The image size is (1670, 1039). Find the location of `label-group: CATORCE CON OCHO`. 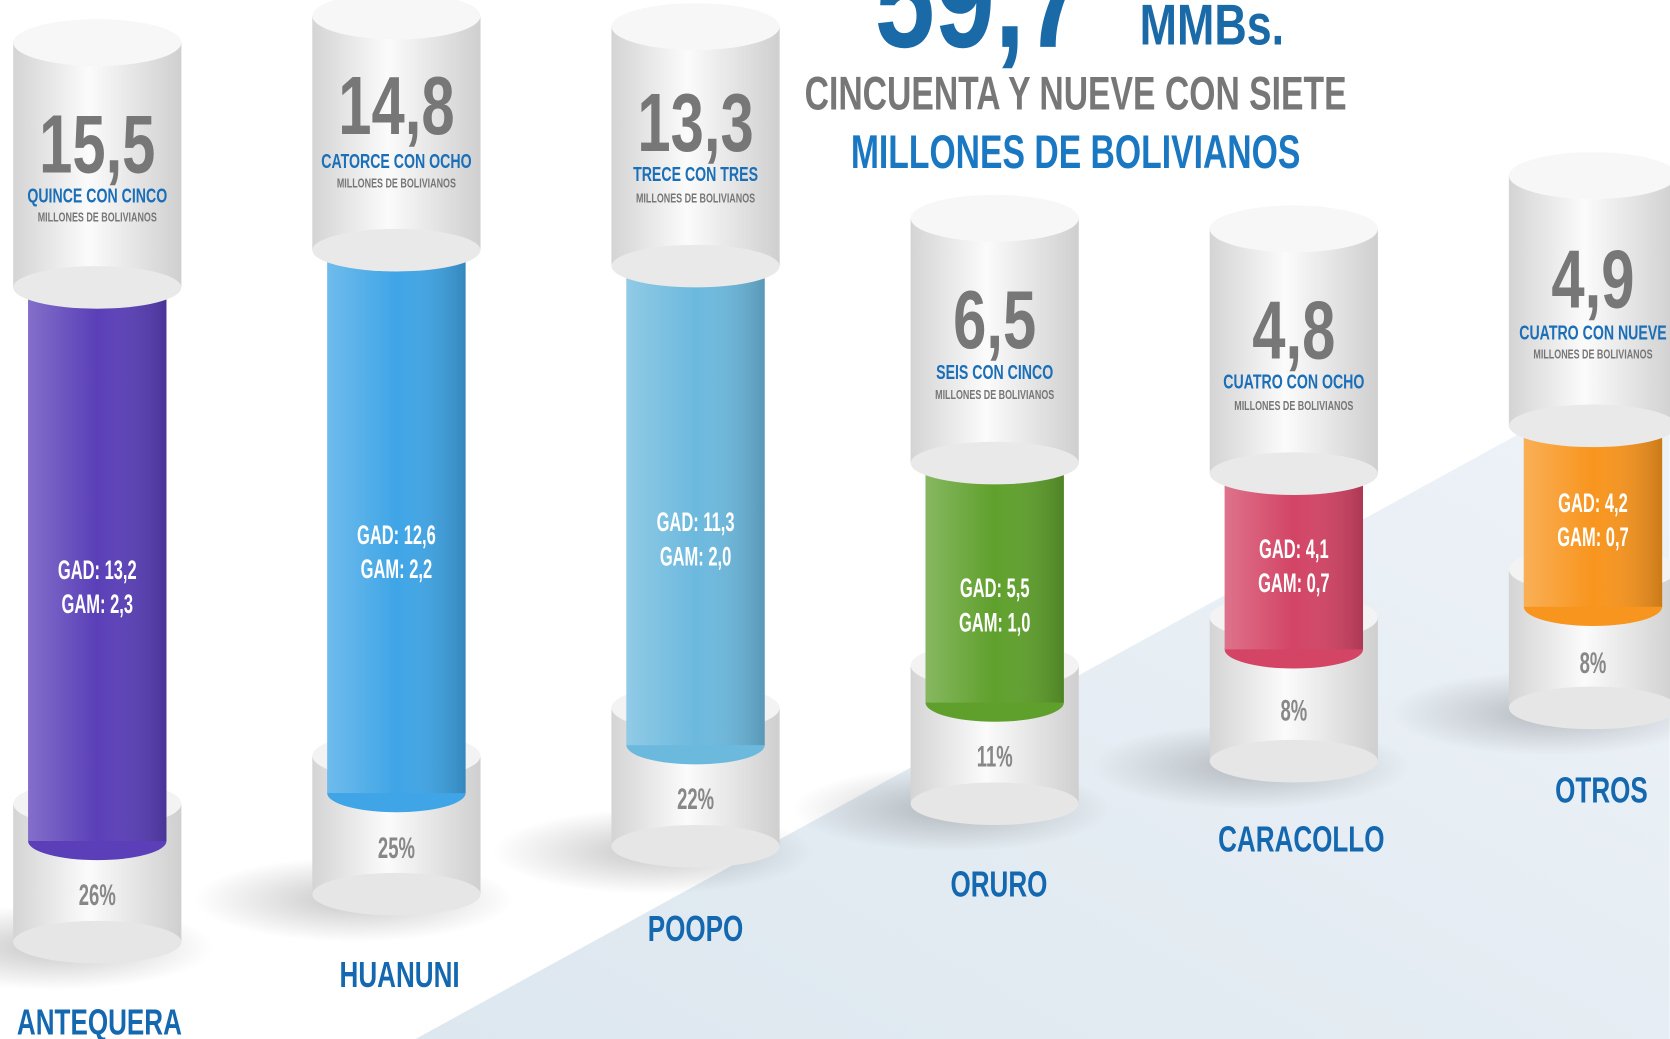

label-group: CATORCE CON OCHO is located at coordinates (396, 161).